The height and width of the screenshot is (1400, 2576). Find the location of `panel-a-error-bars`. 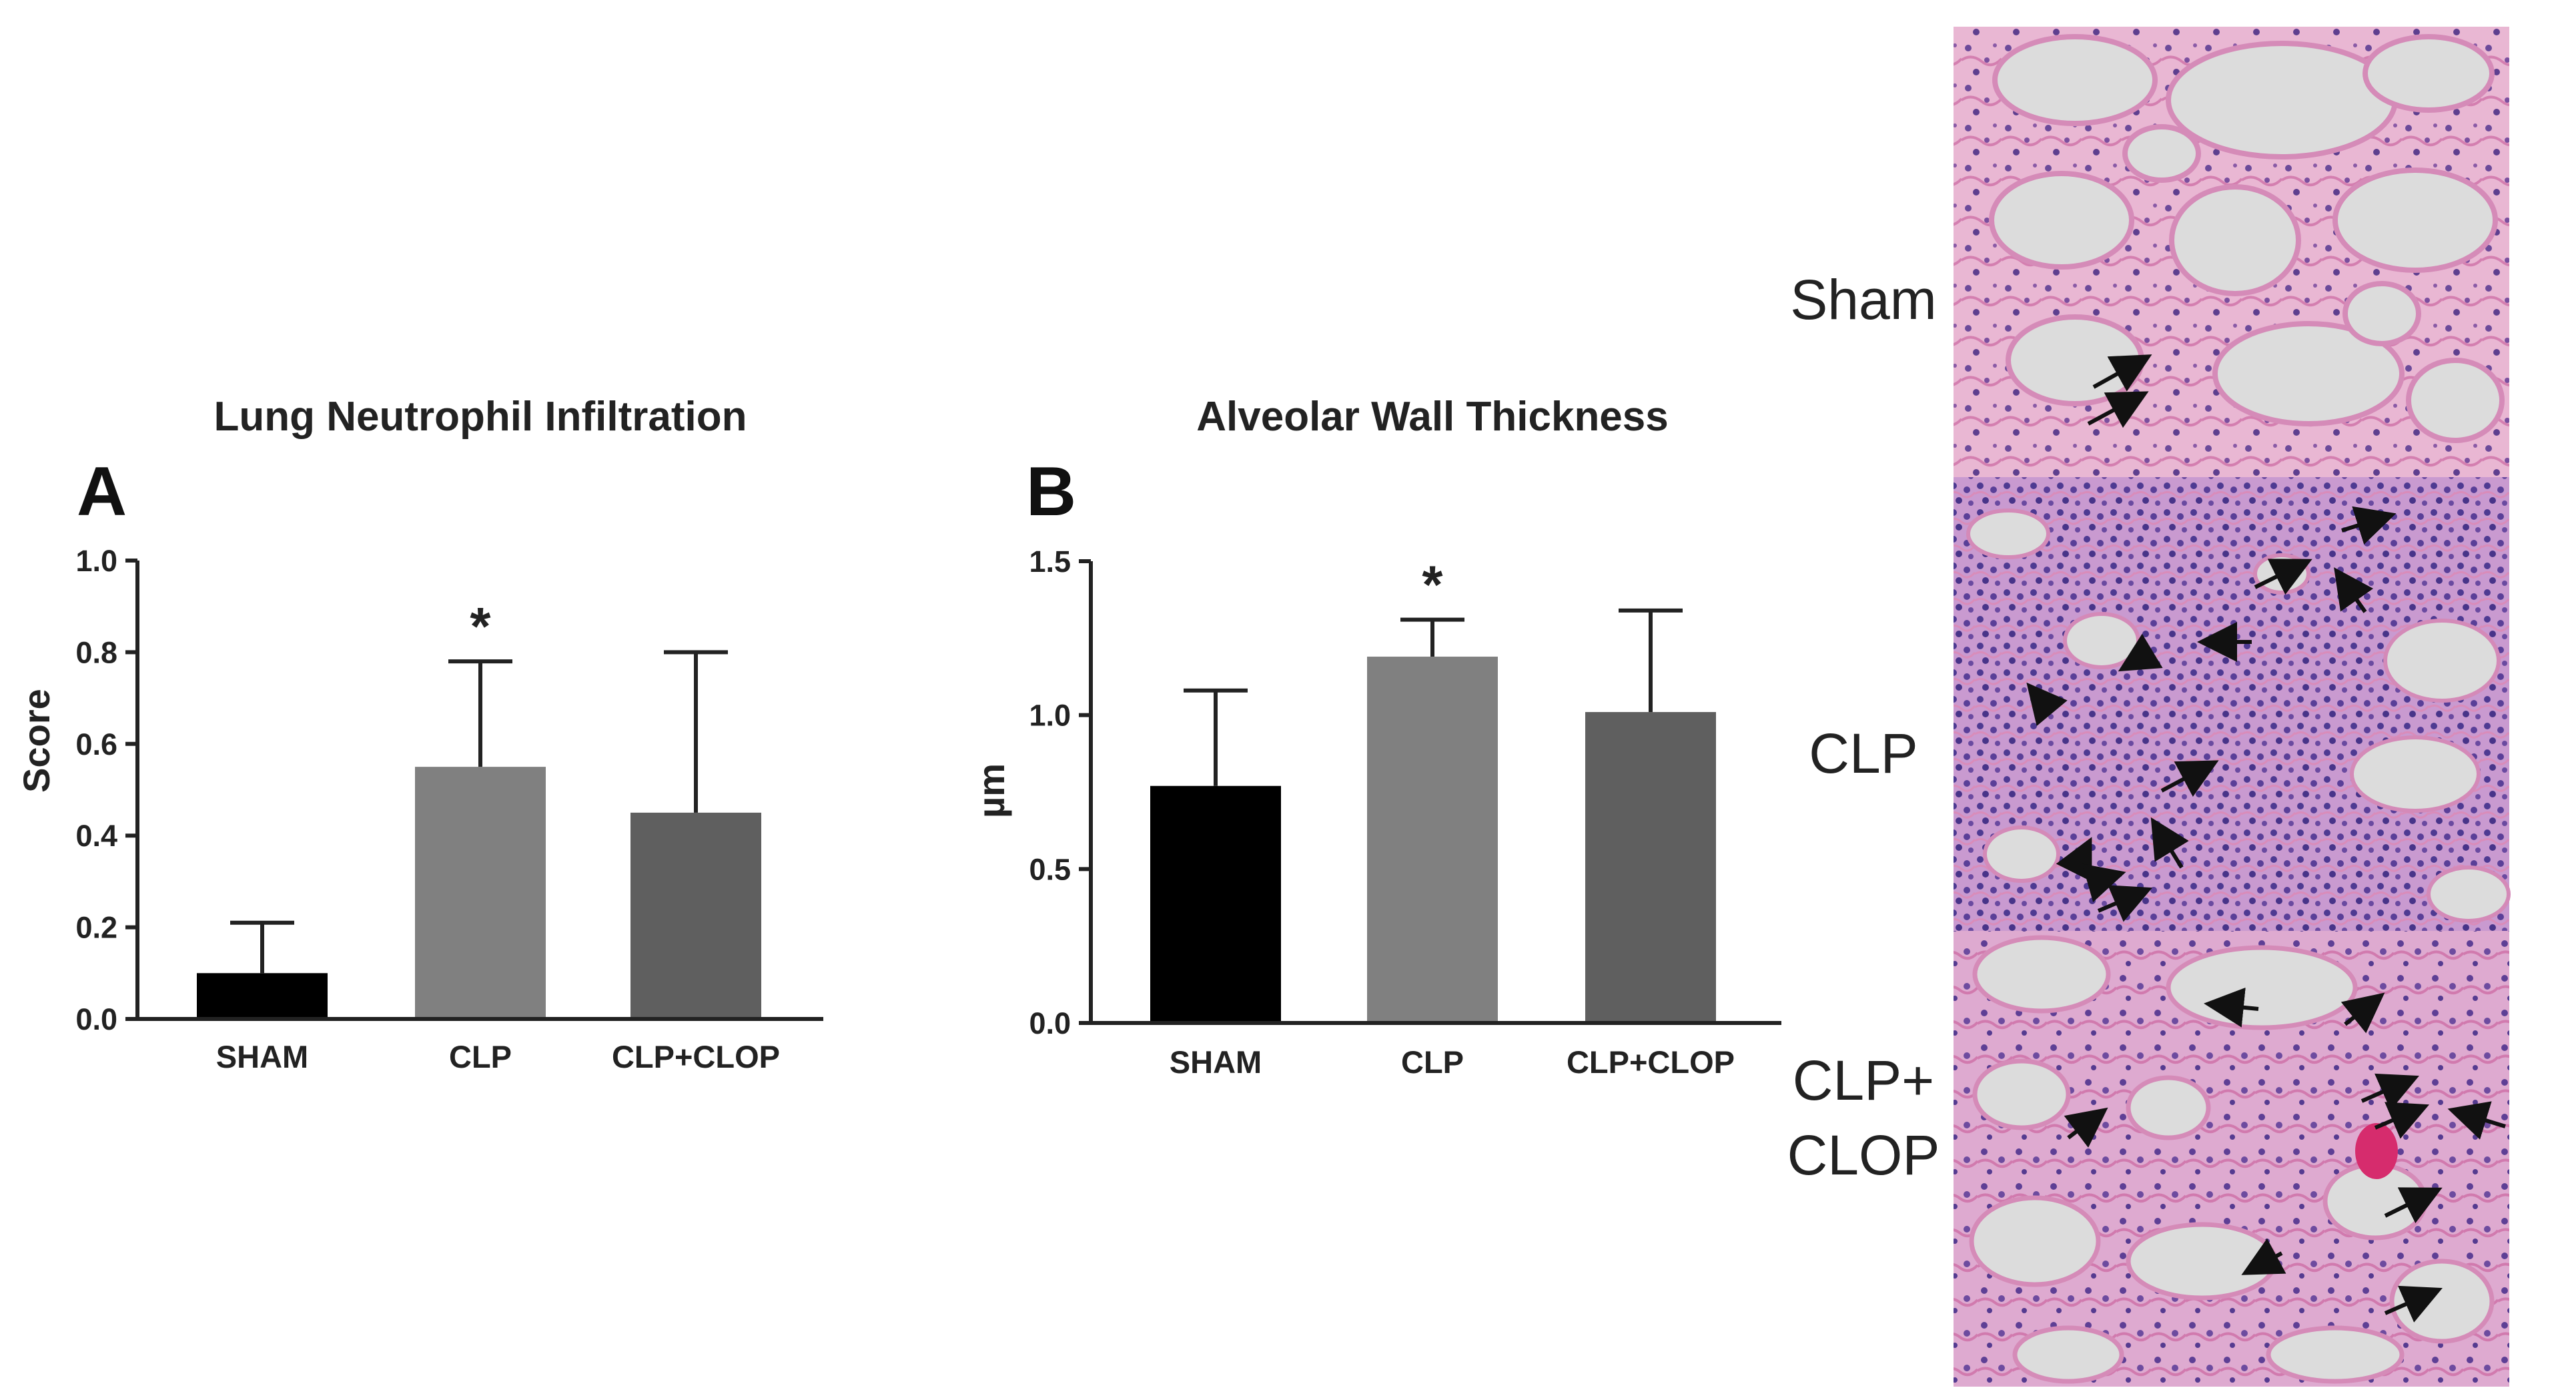

panel-a-error-bars is located at coordinates (479, 812).